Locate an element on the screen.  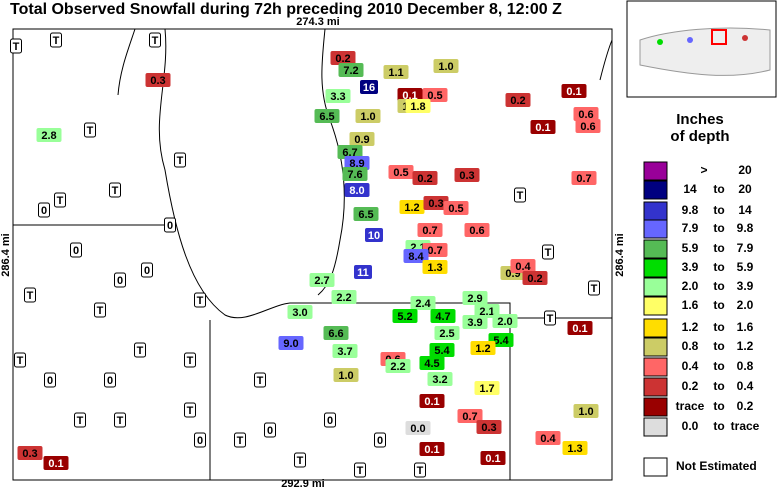
station-value: 2.7 is located at coordinates (321, 281).